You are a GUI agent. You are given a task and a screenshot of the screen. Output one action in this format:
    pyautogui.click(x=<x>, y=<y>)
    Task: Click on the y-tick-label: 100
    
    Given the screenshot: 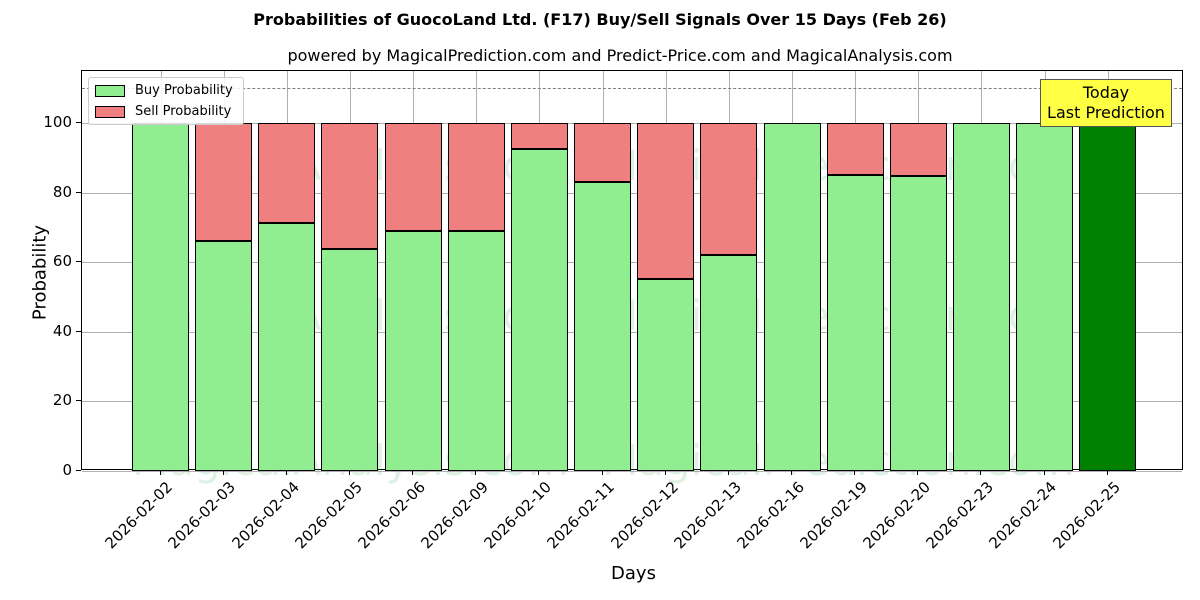 What is the action you would take?
    pyautogui.click(x=57, y=122)
    